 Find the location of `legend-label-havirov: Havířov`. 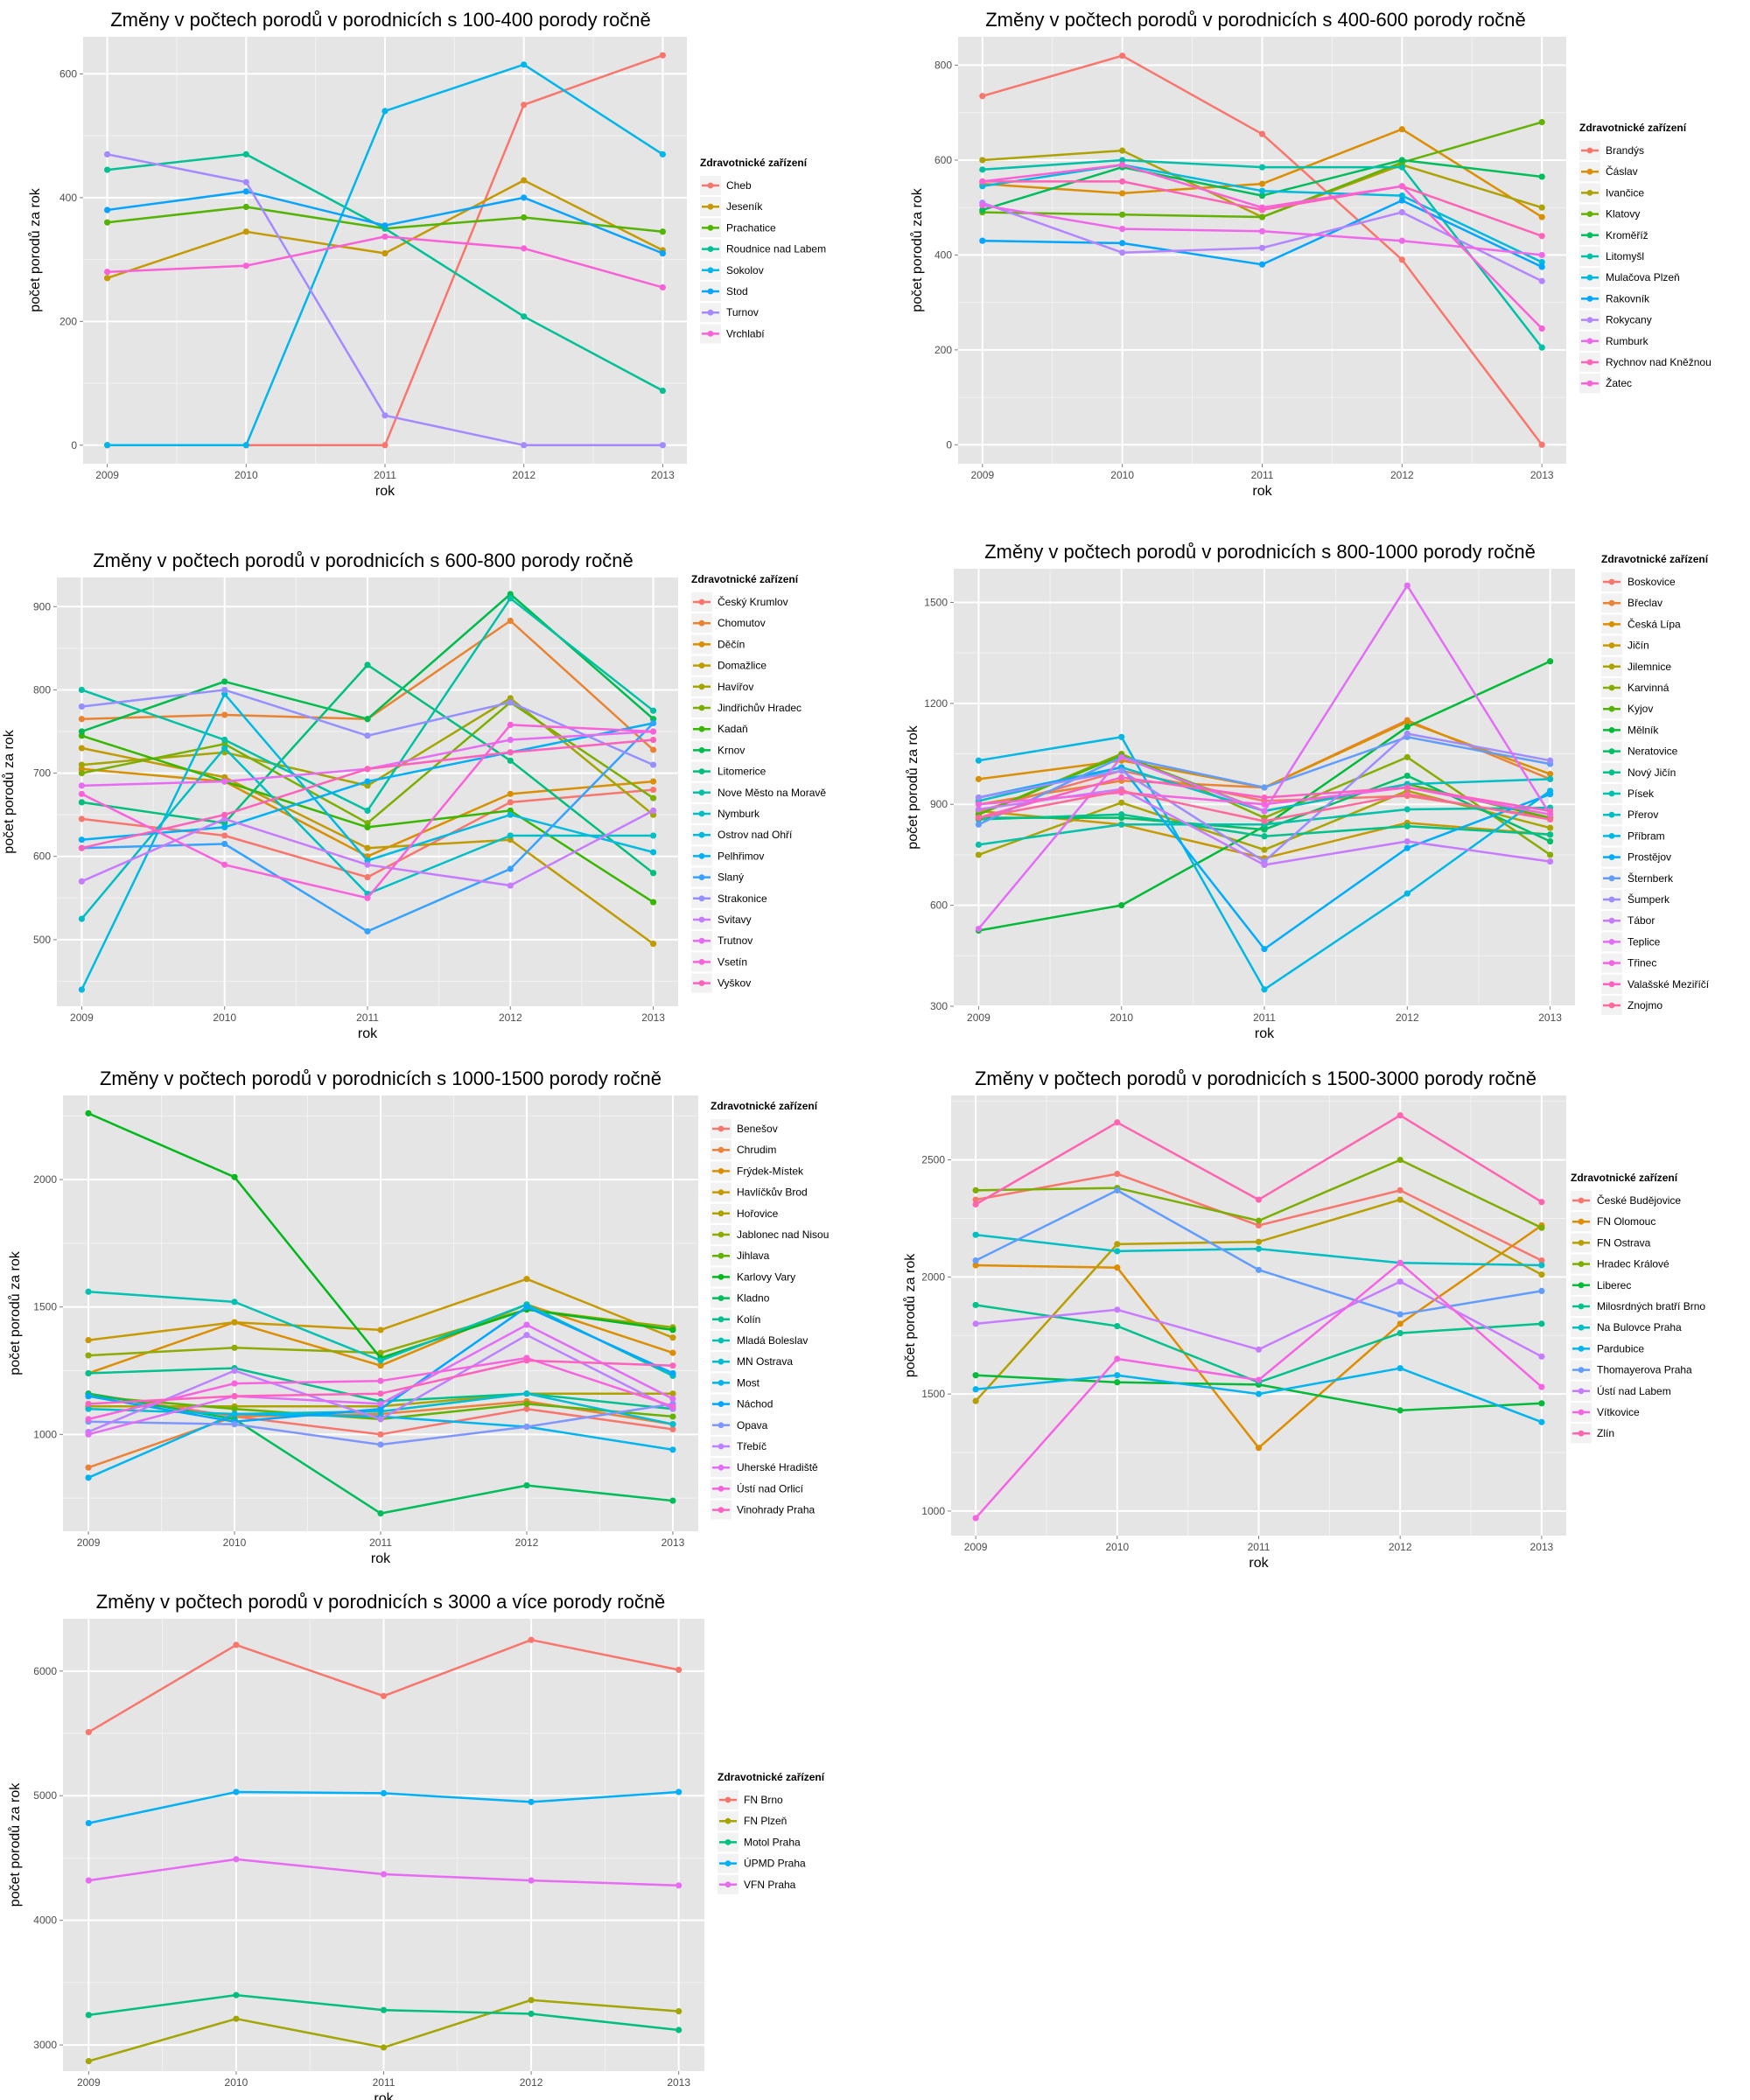

legend-label-havirov: Havířov is located at coordinates (735, 687).